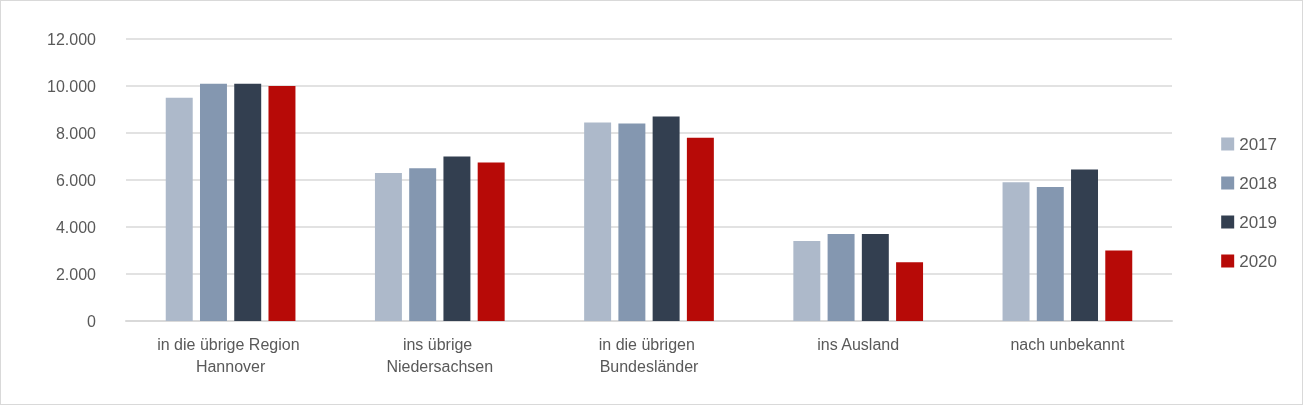  I want to click on y-tick-label: 8.000, so click(76, 133).